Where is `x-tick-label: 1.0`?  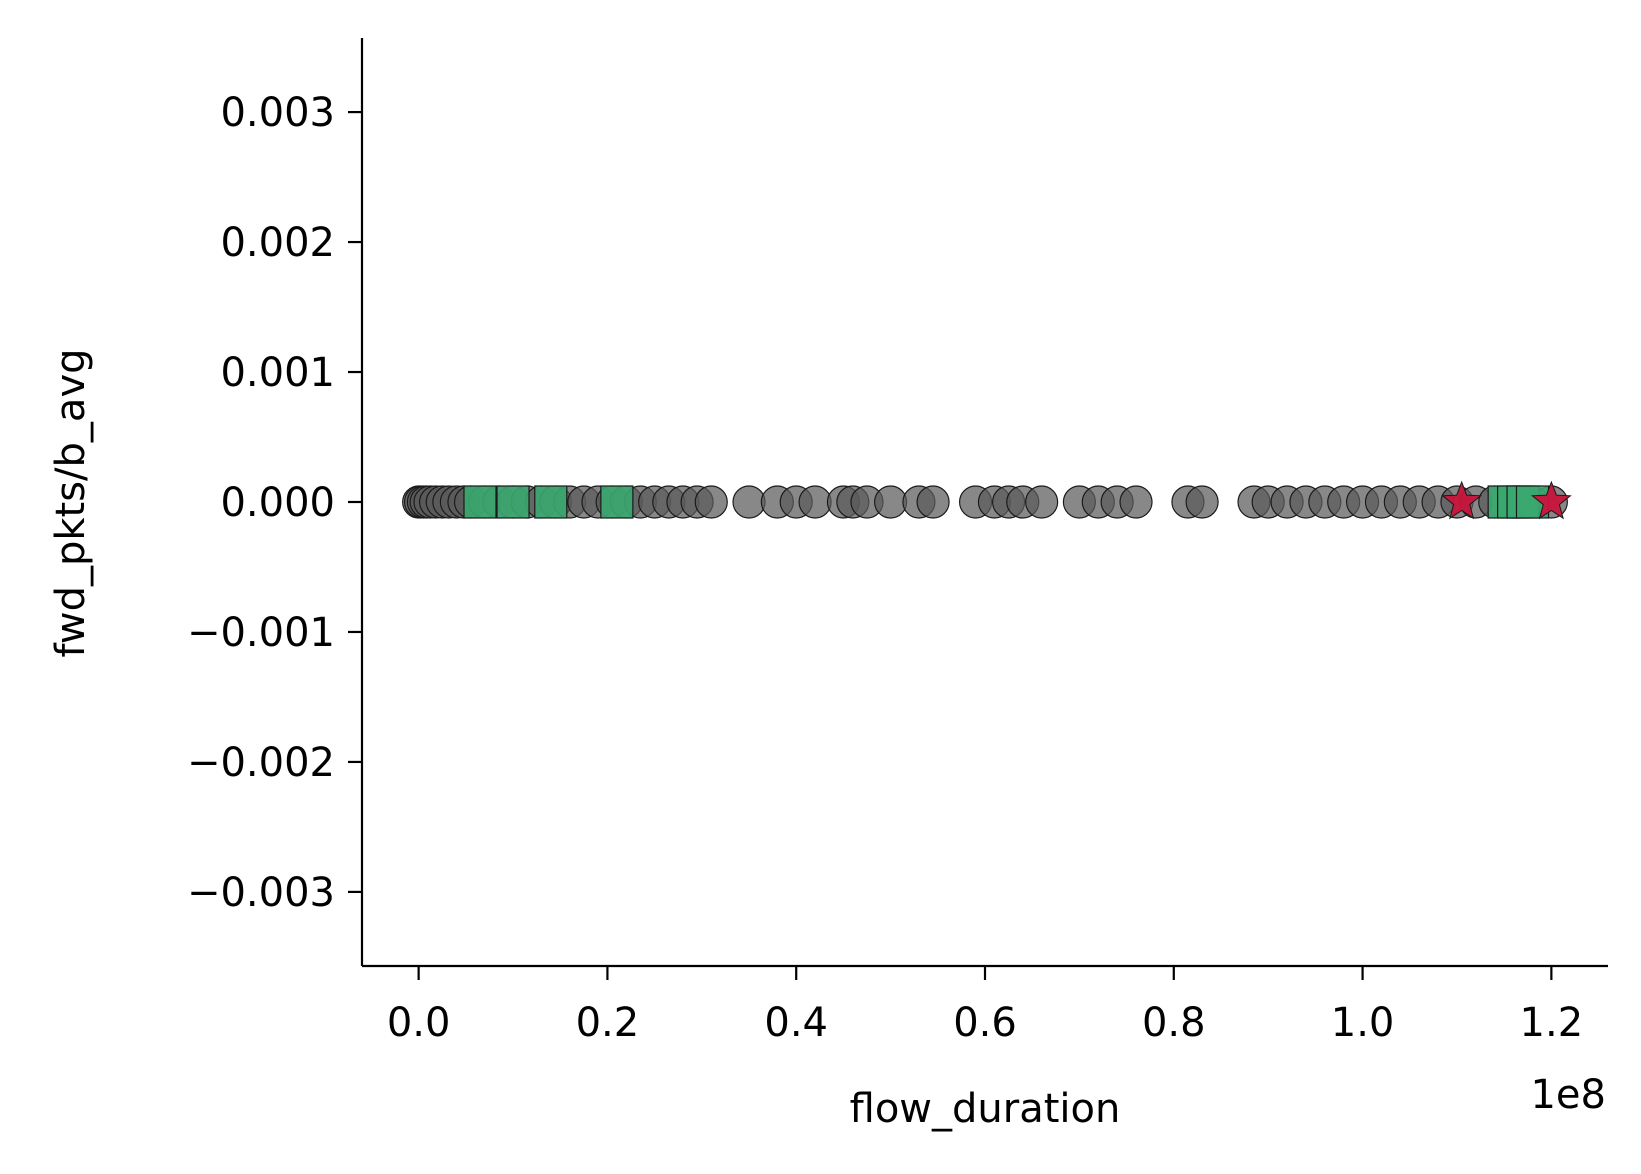
x-tick-label: 1.0 is located at coordinates (1363, 1023).